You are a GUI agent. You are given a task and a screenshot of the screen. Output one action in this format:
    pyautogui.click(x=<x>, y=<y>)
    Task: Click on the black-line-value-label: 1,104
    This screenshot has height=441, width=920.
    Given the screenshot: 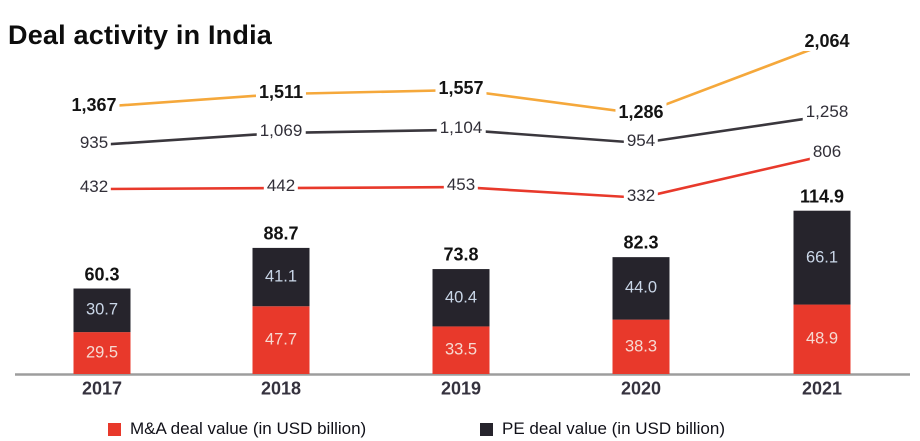 What is the action you would take?
    pyautogui.click(x=461, y=127)
    